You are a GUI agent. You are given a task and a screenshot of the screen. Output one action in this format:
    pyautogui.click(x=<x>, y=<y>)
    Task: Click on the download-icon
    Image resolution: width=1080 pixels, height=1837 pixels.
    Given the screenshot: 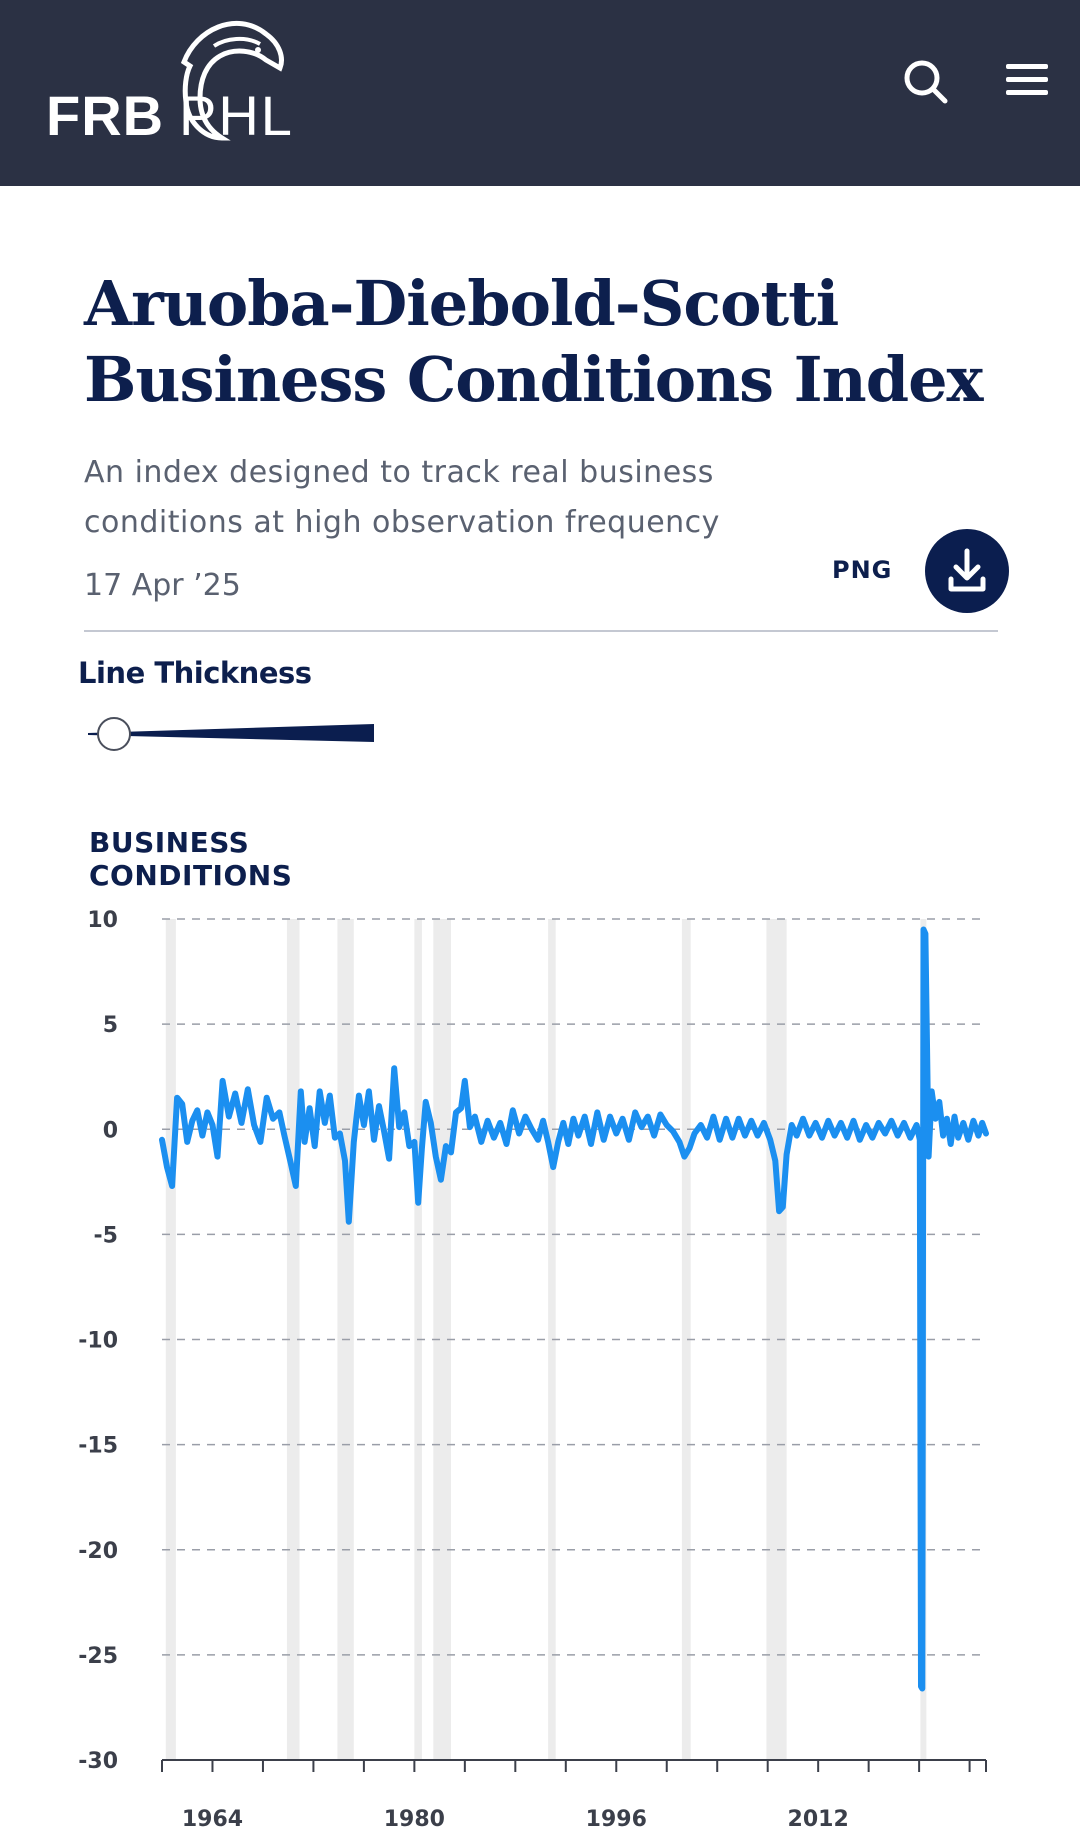 What is the action you would take?
    pyautogui.click(x=967, y=570)
    